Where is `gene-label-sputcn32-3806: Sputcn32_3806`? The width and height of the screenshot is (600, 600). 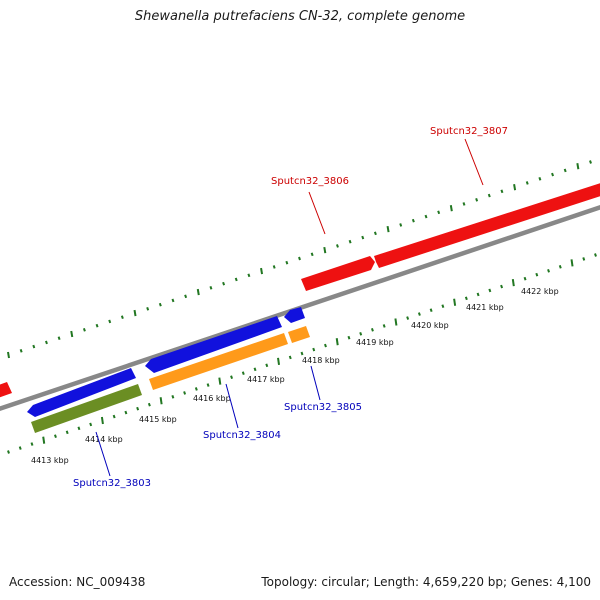 gene-label-sputcn32-3806: Sputcn32_3806 is located at coordinates (310, 181).